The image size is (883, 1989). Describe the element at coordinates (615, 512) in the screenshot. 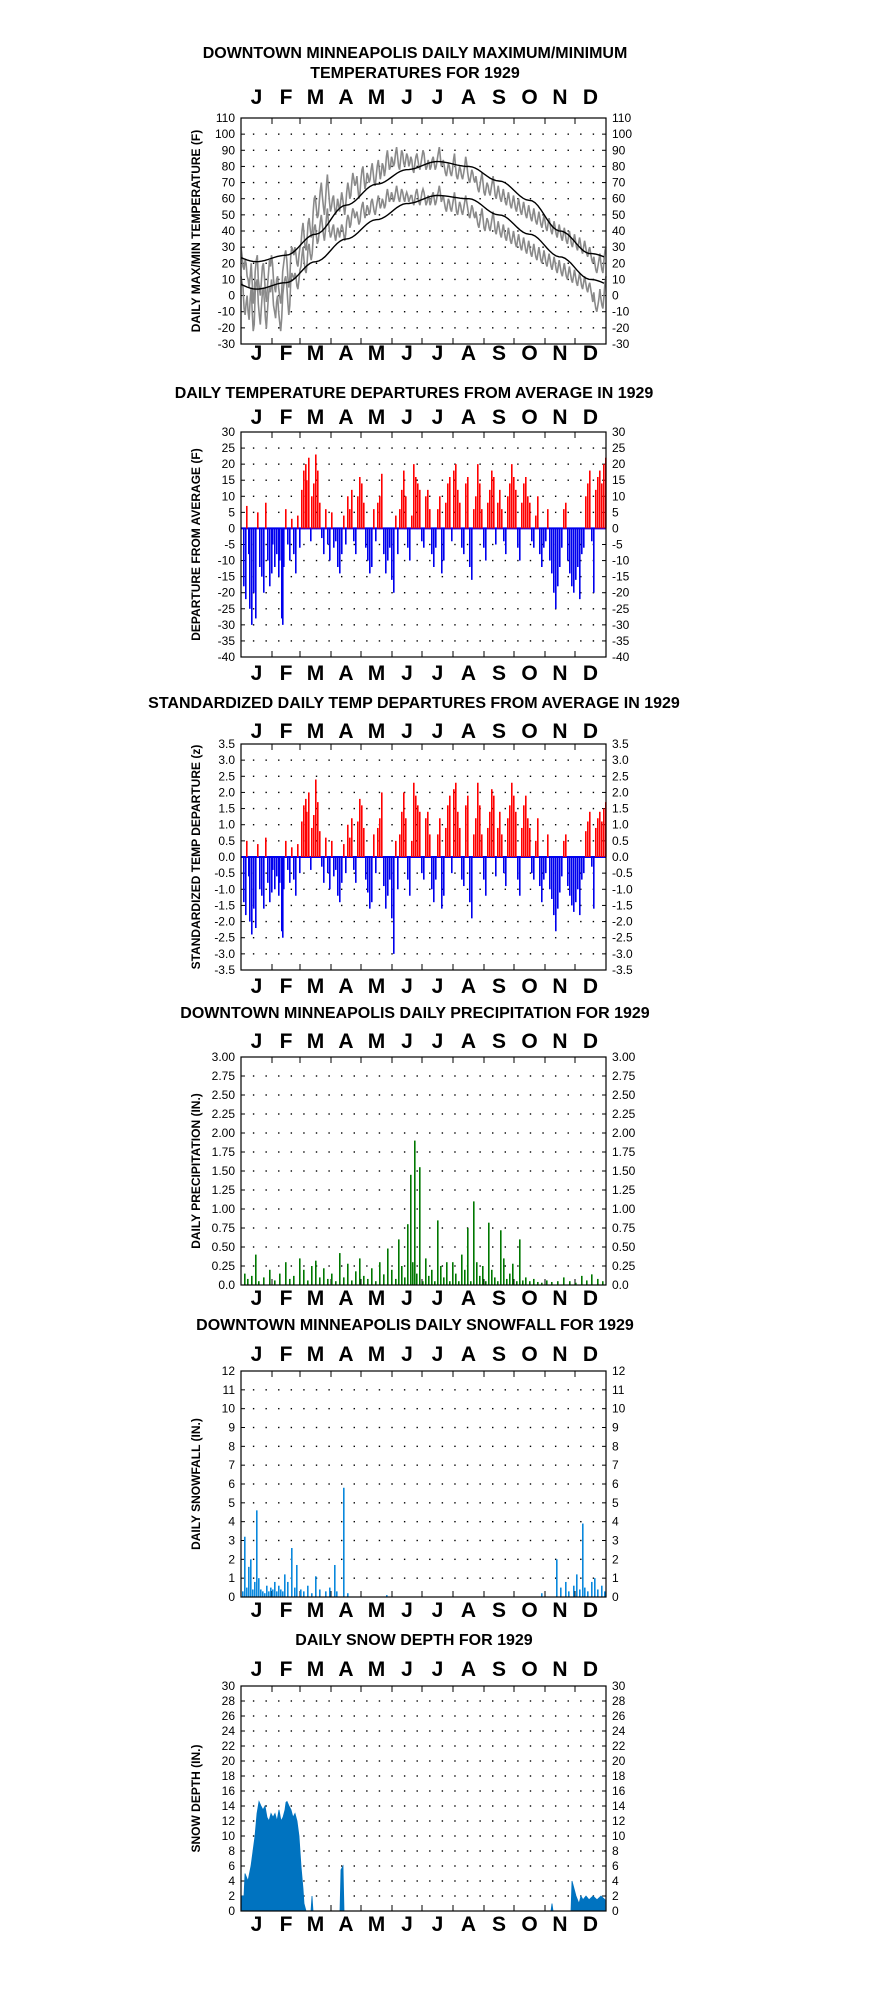

I see `y-tick-label-right: 5` at that location.